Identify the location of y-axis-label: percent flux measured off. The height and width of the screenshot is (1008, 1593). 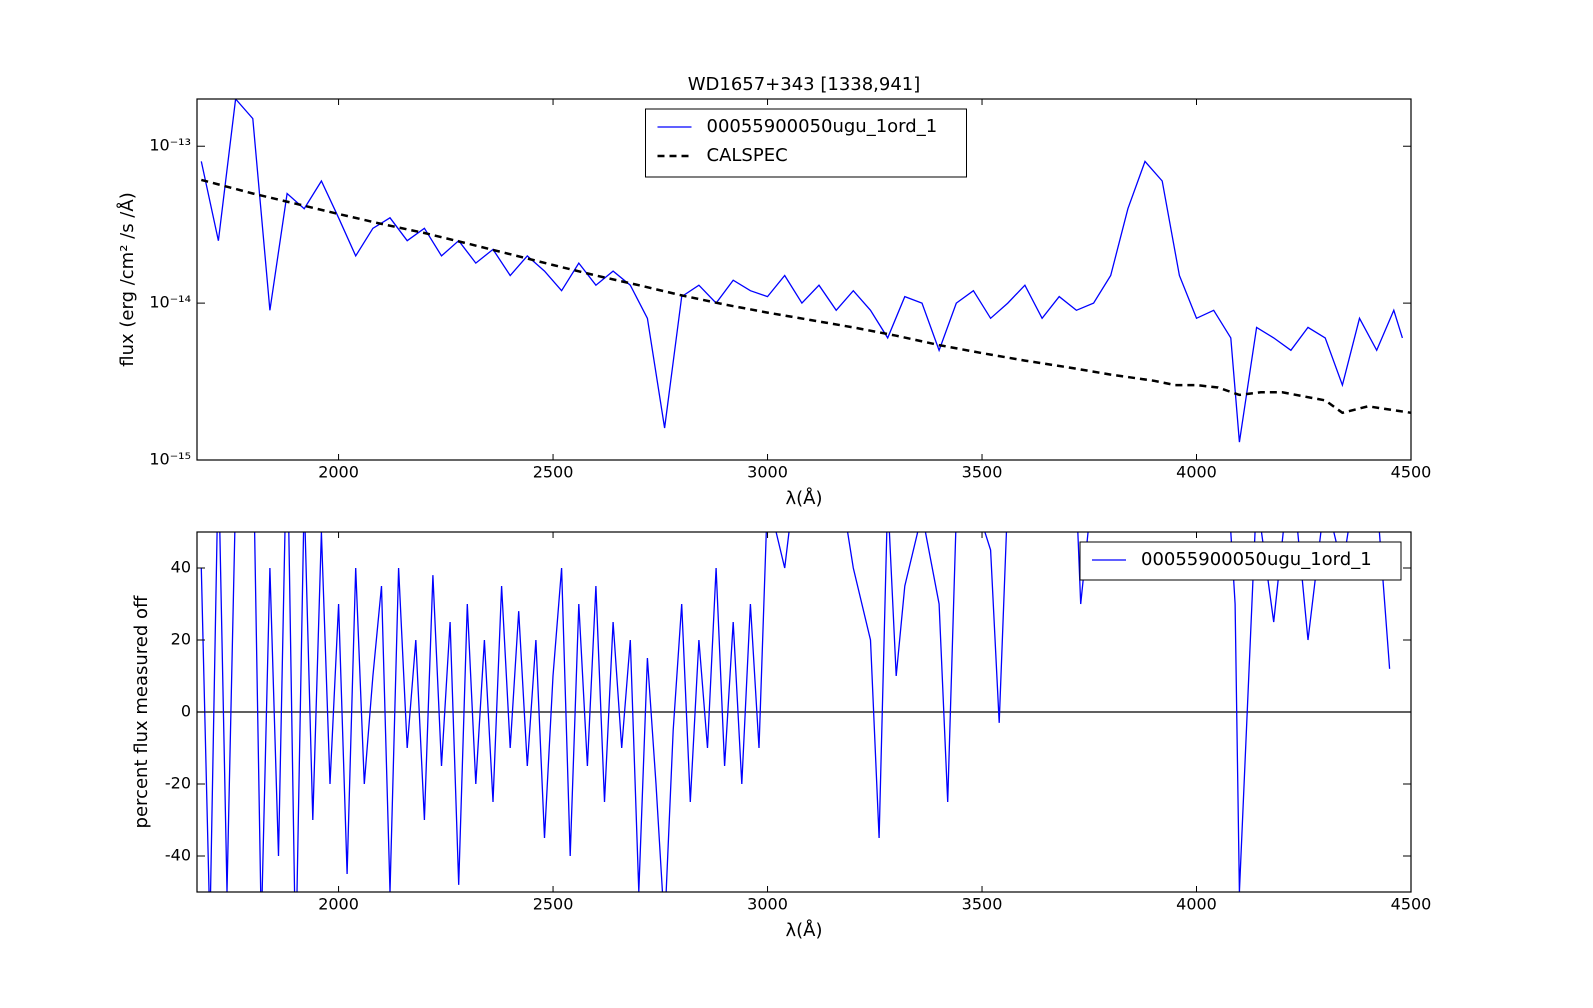
(141, 711).